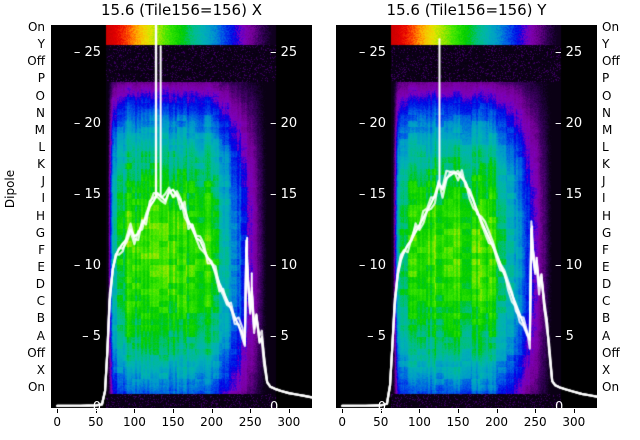  What do you see at coordinates (497, 422) in the screenshot?
I see `x-tick-label-1-200: 200` at bounding box center [497, 422].